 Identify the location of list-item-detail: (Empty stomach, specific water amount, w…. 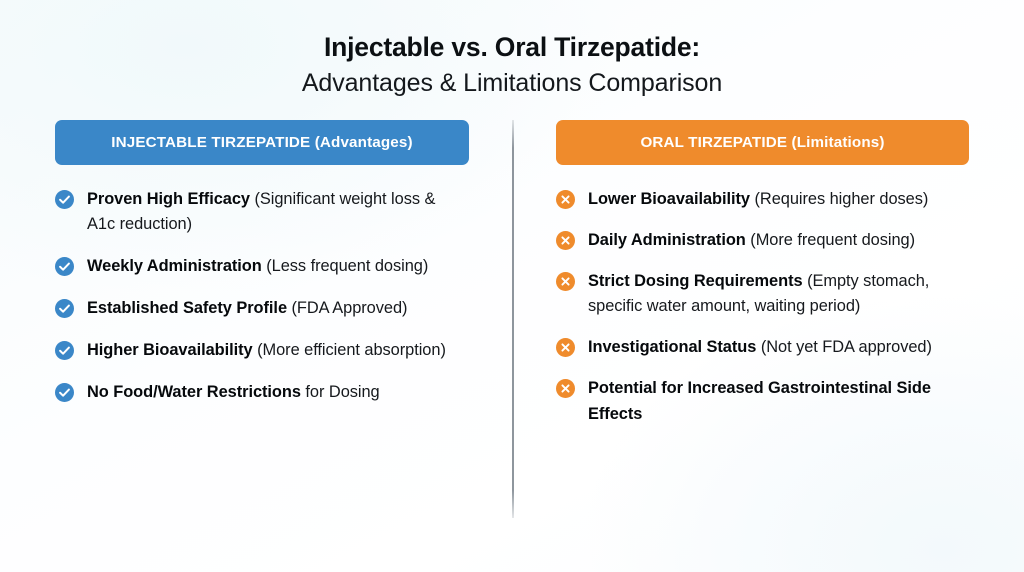
(759, 294).